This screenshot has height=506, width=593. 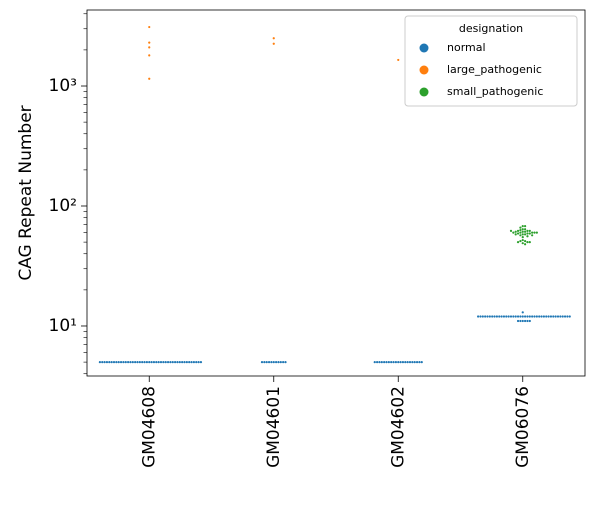 What do you see at coordinates (466, 47) in the screenshot?
I see `legend-label: normal` at bounding box center [466, 47].